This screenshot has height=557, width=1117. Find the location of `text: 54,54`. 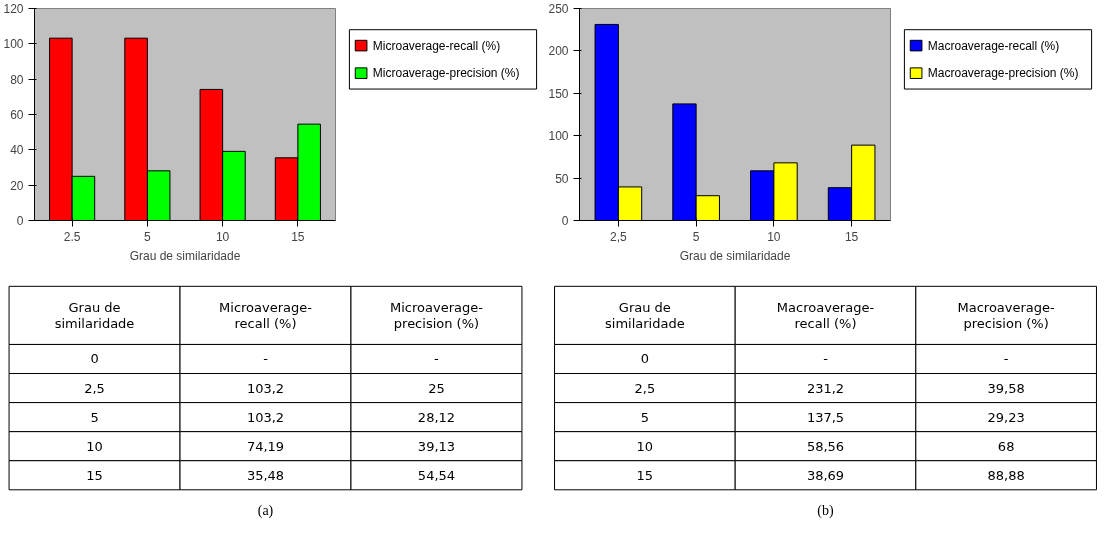

text: 54,54 is located at coordinates (436, 475).